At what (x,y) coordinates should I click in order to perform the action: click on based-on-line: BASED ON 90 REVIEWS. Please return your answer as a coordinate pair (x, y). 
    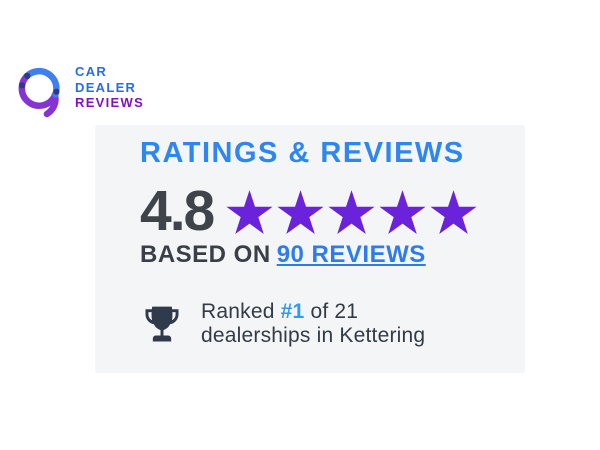
    Looking at the image, I should click on (332, 255).